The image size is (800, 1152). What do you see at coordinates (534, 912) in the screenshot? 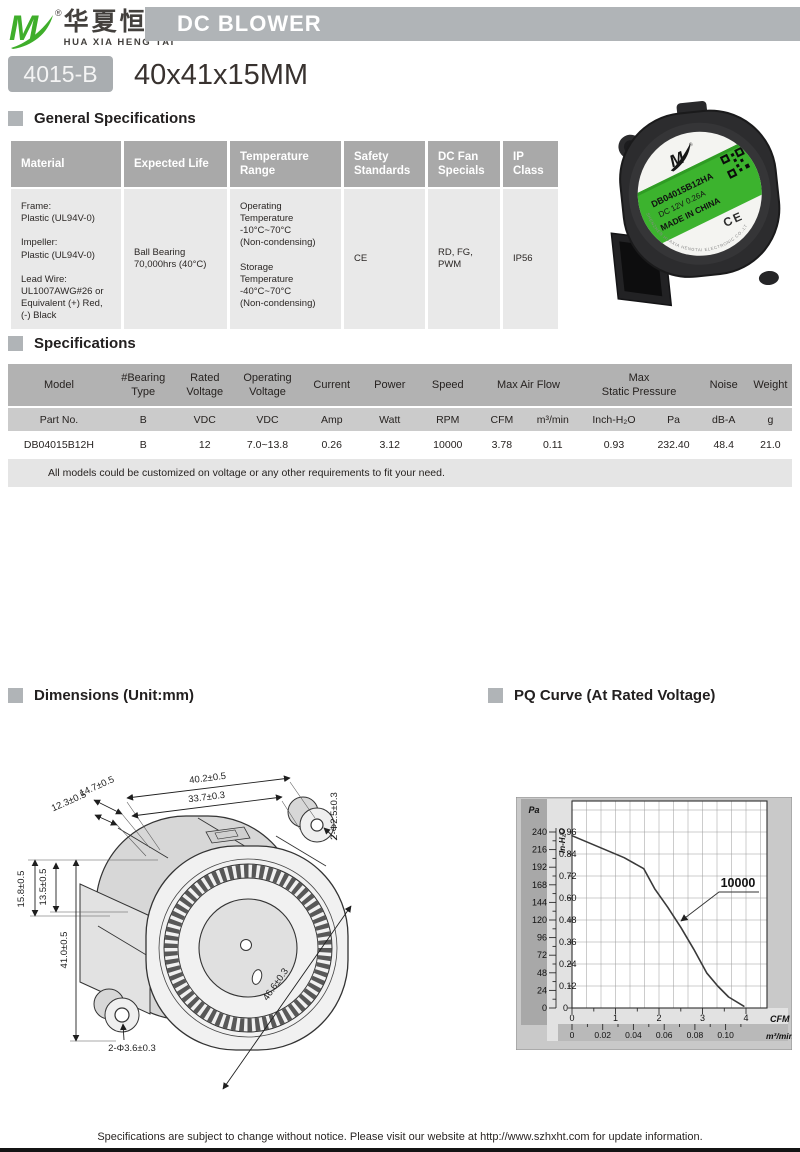
I see `pa-axis-strip` at bounding box center [534, 912].